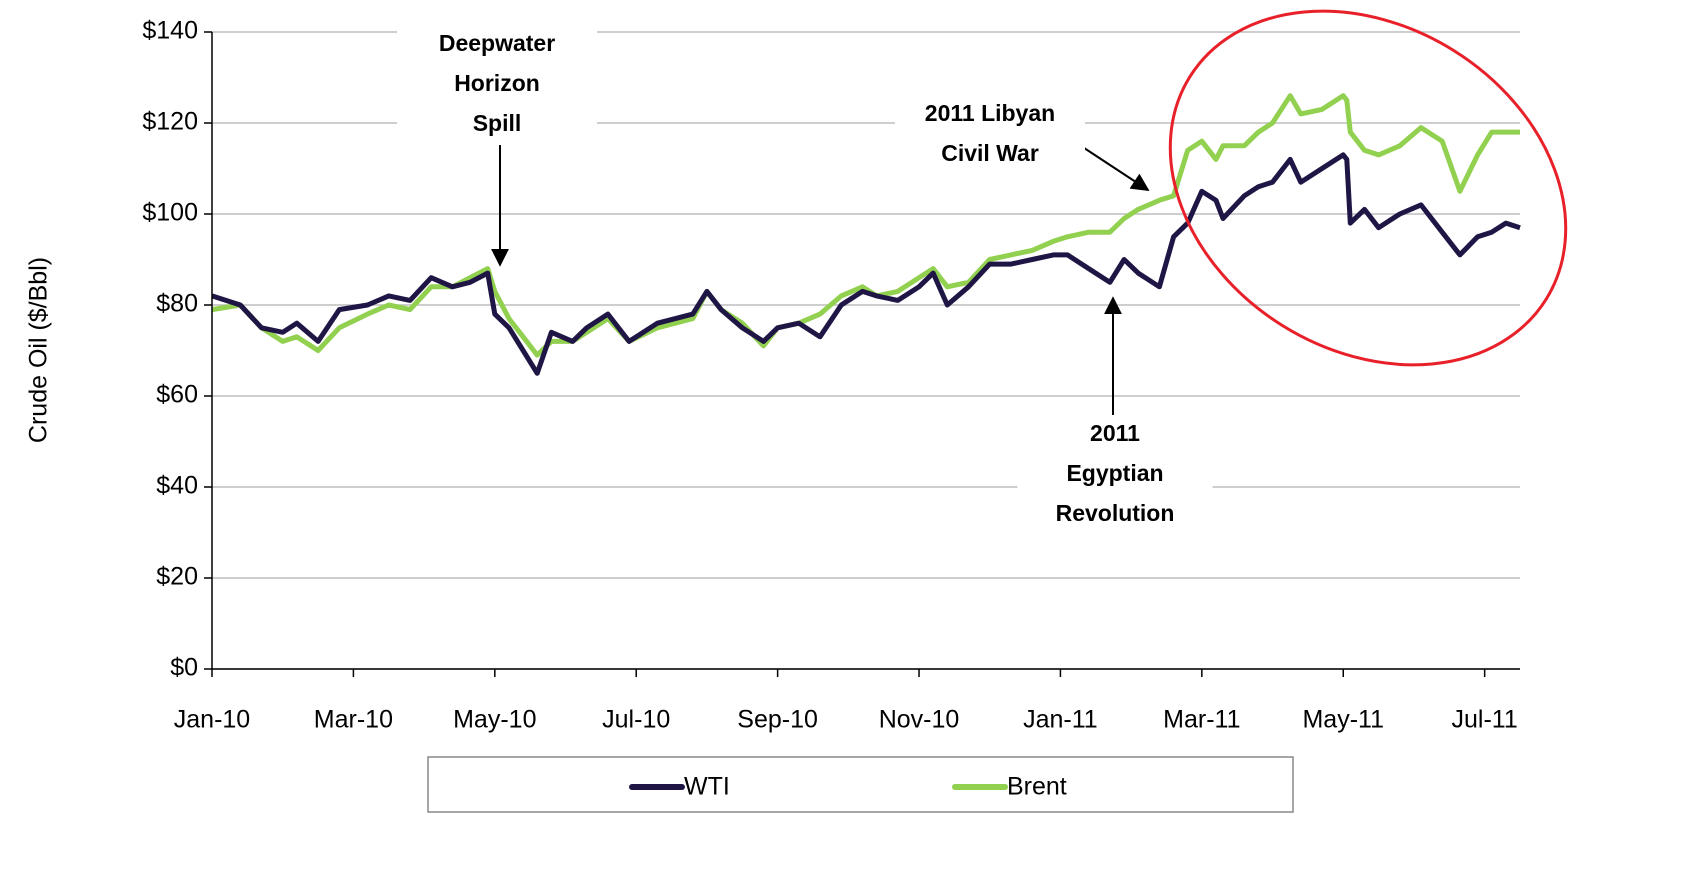 The image size is (1689, 872). I want to click on x-tick-label: Mar-10, so click(353, 720).